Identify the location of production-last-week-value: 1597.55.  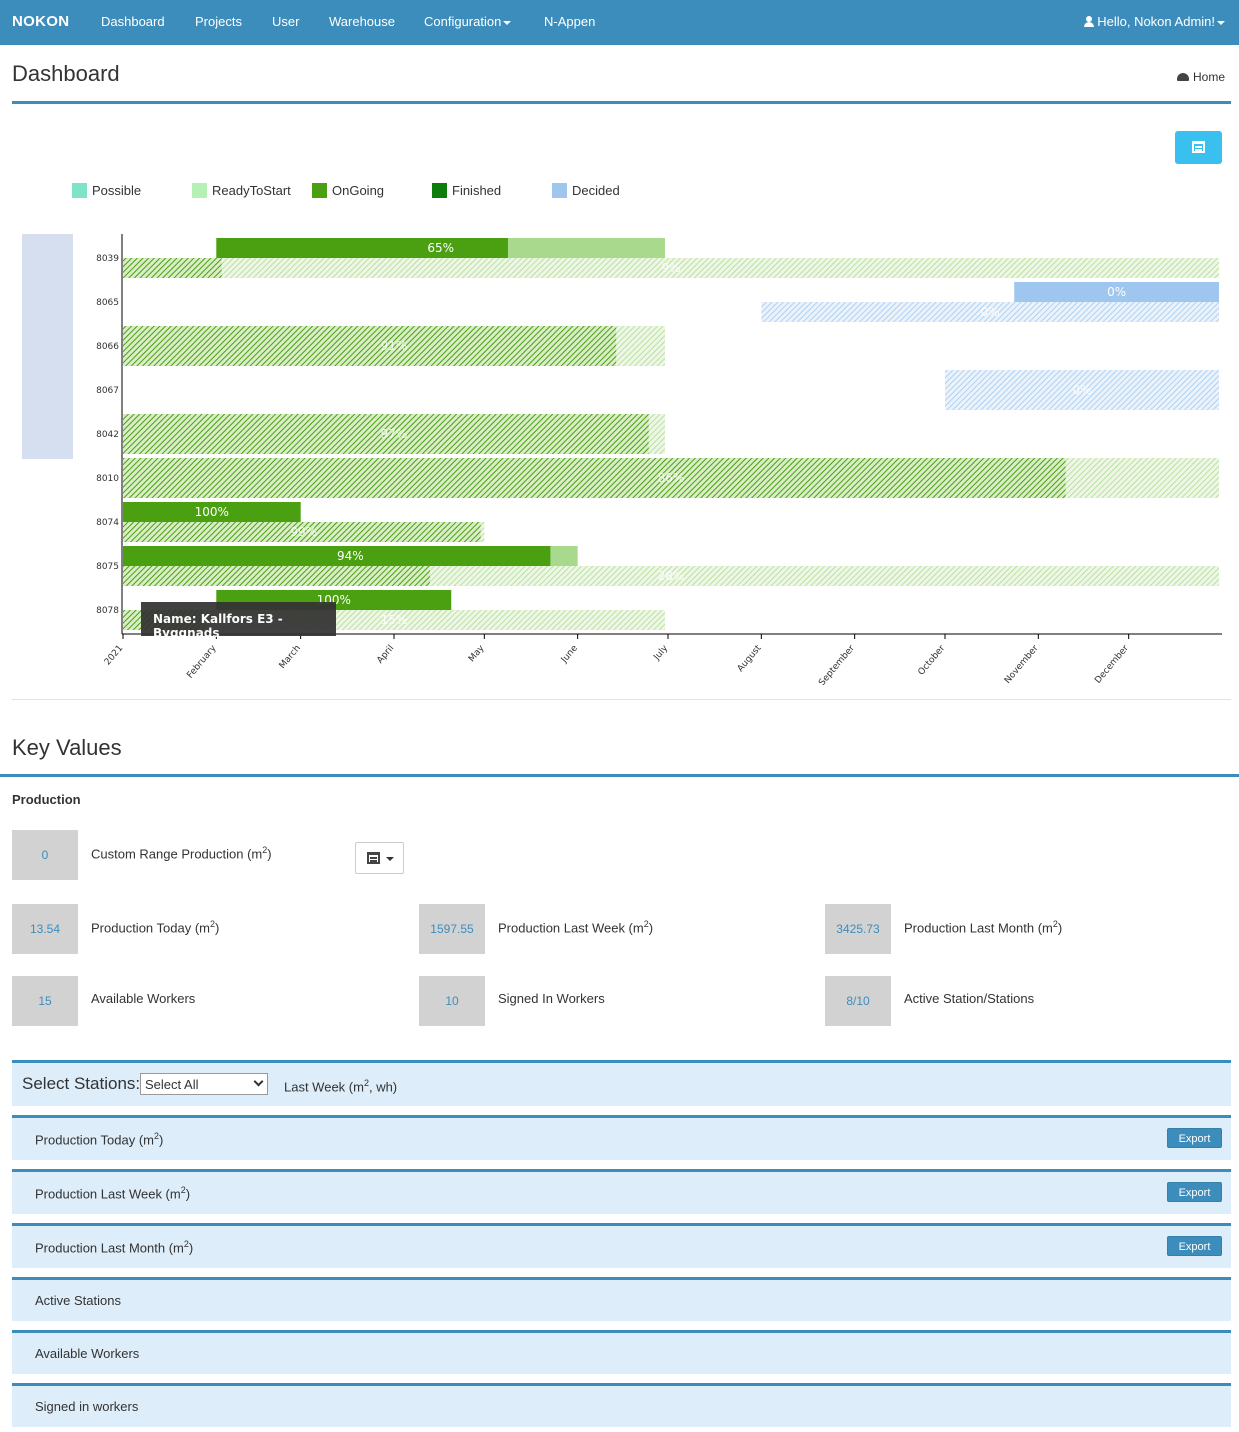
(452, 929).